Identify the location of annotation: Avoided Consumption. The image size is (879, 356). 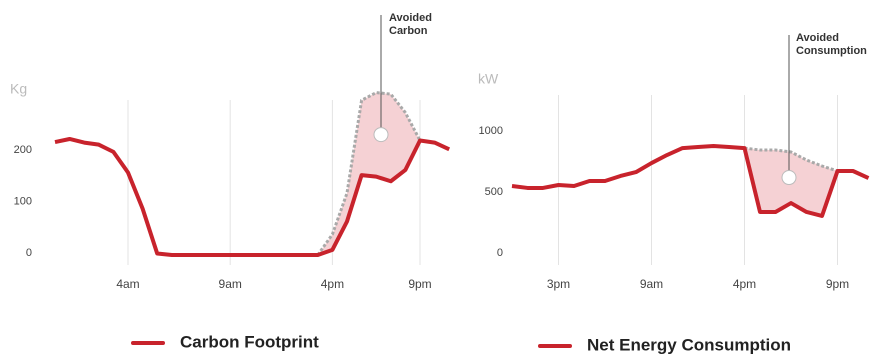
(831, 44).